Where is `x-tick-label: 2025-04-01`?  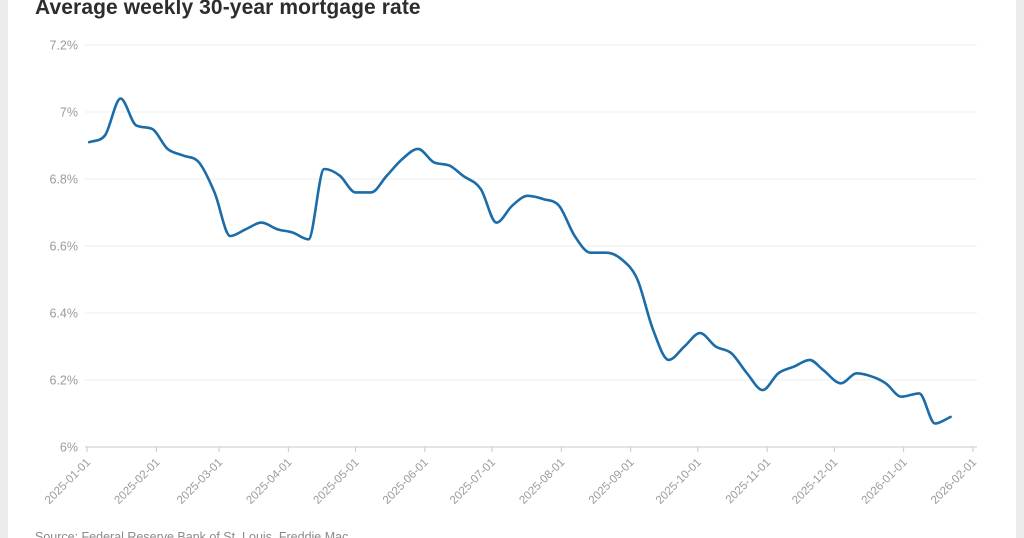
x-tick-label: 2025-04-01 is located at coordinates (269, 482).